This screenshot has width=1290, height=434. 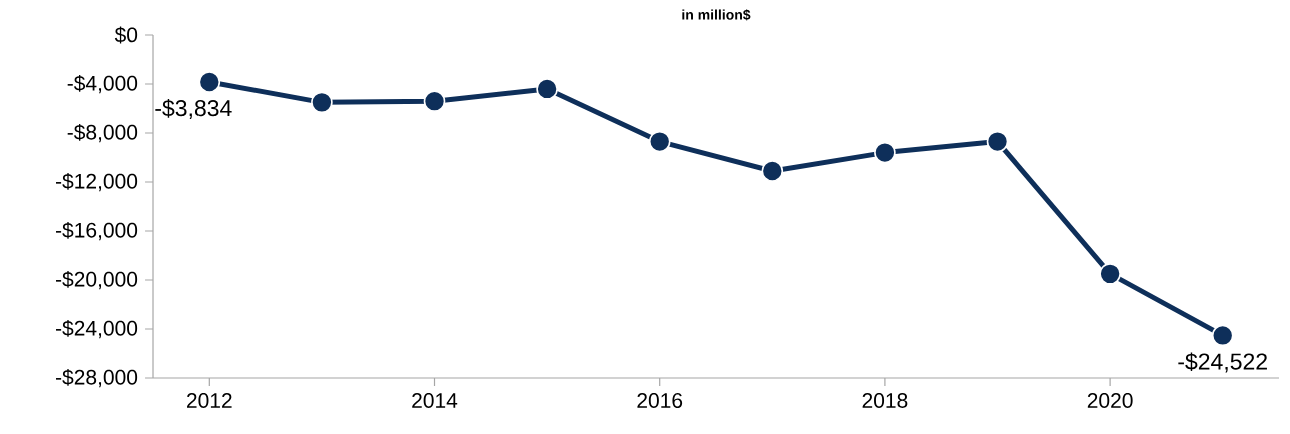 I want to click on x-tick-label: 2020, so click(x=1110, y=400).